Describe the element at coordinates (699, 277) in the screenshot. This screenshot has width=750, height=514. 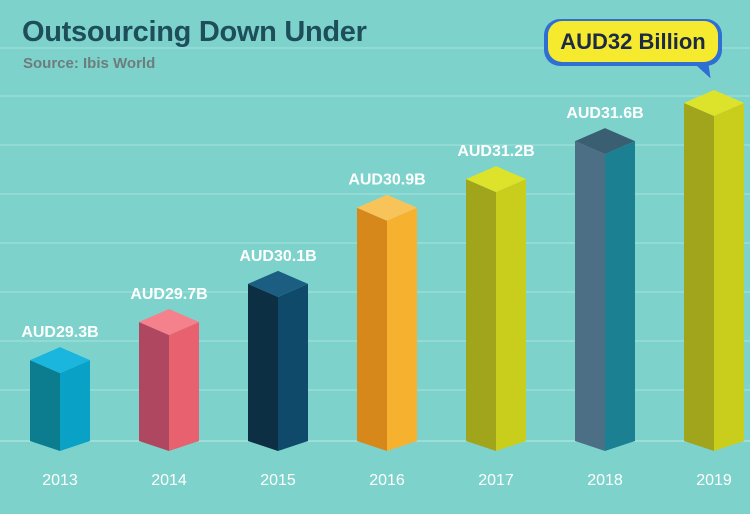
I see `bar-2019-left-face` at that location.